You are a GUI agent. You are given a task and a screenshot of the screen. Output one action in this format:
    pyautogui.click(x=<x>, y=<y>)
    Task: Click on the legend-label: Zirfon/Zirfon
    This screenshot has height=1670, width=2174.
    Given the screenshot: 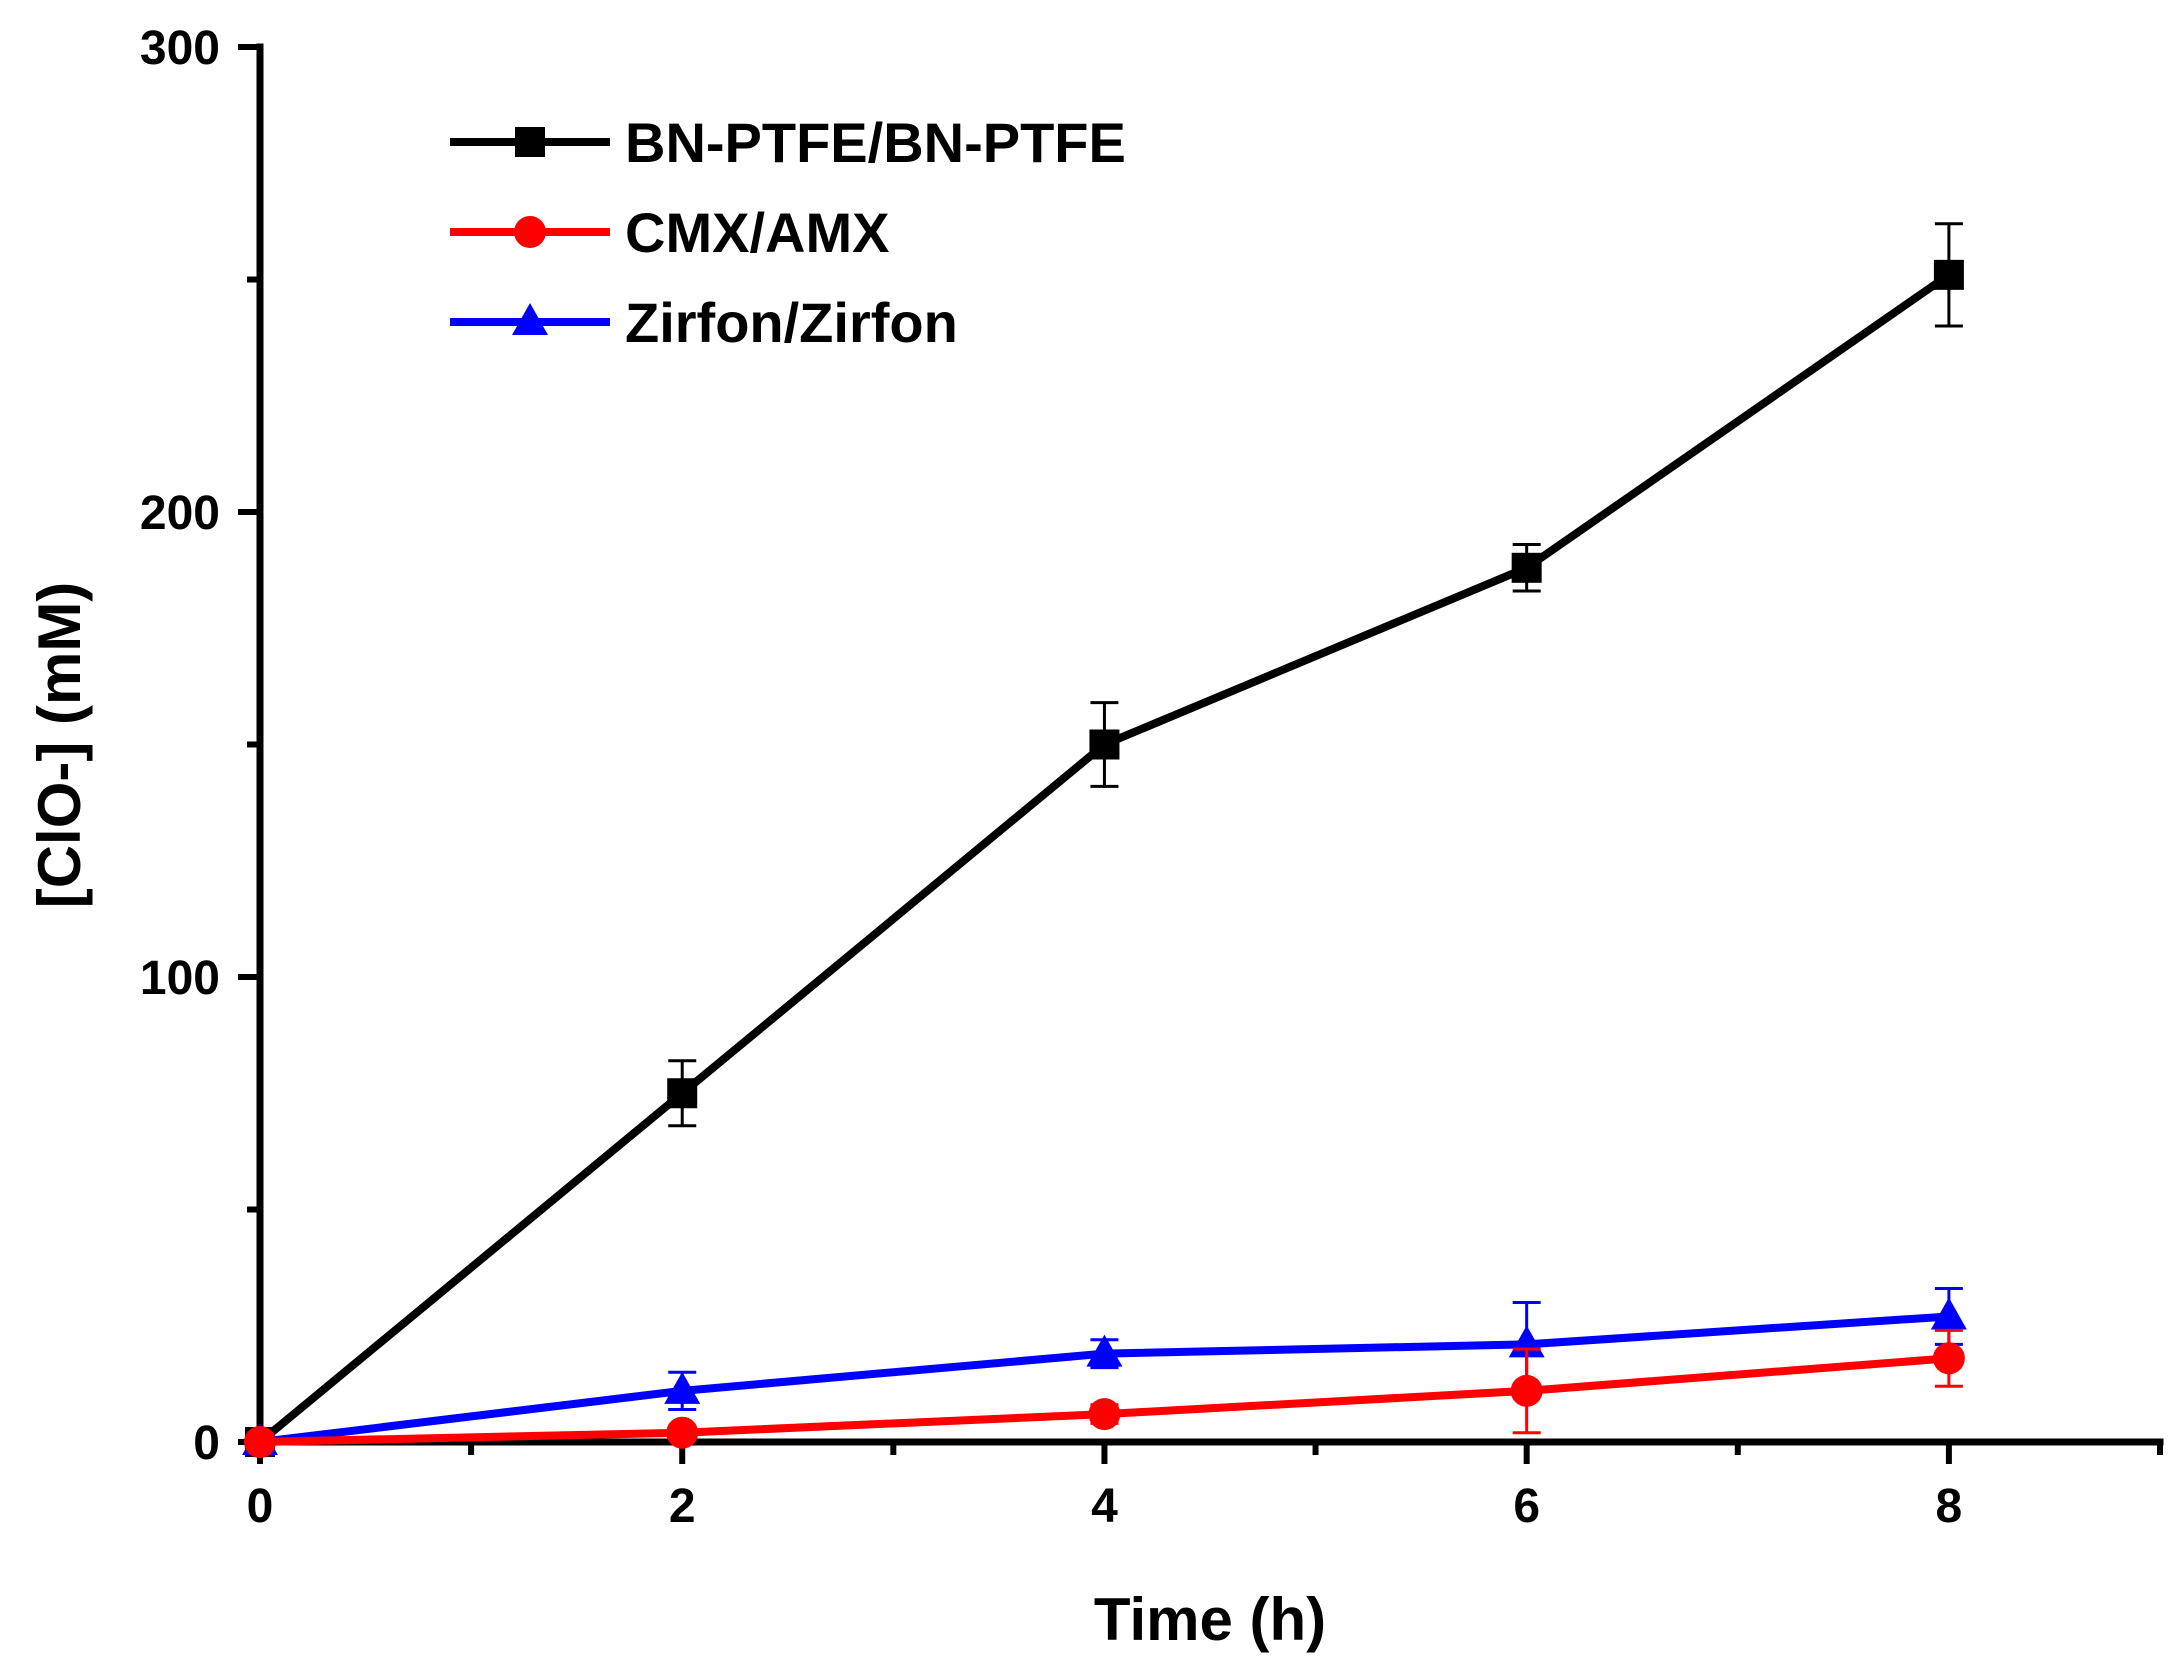 What is the action you would take?
    pyautogui.click(x=791, y=322)
    